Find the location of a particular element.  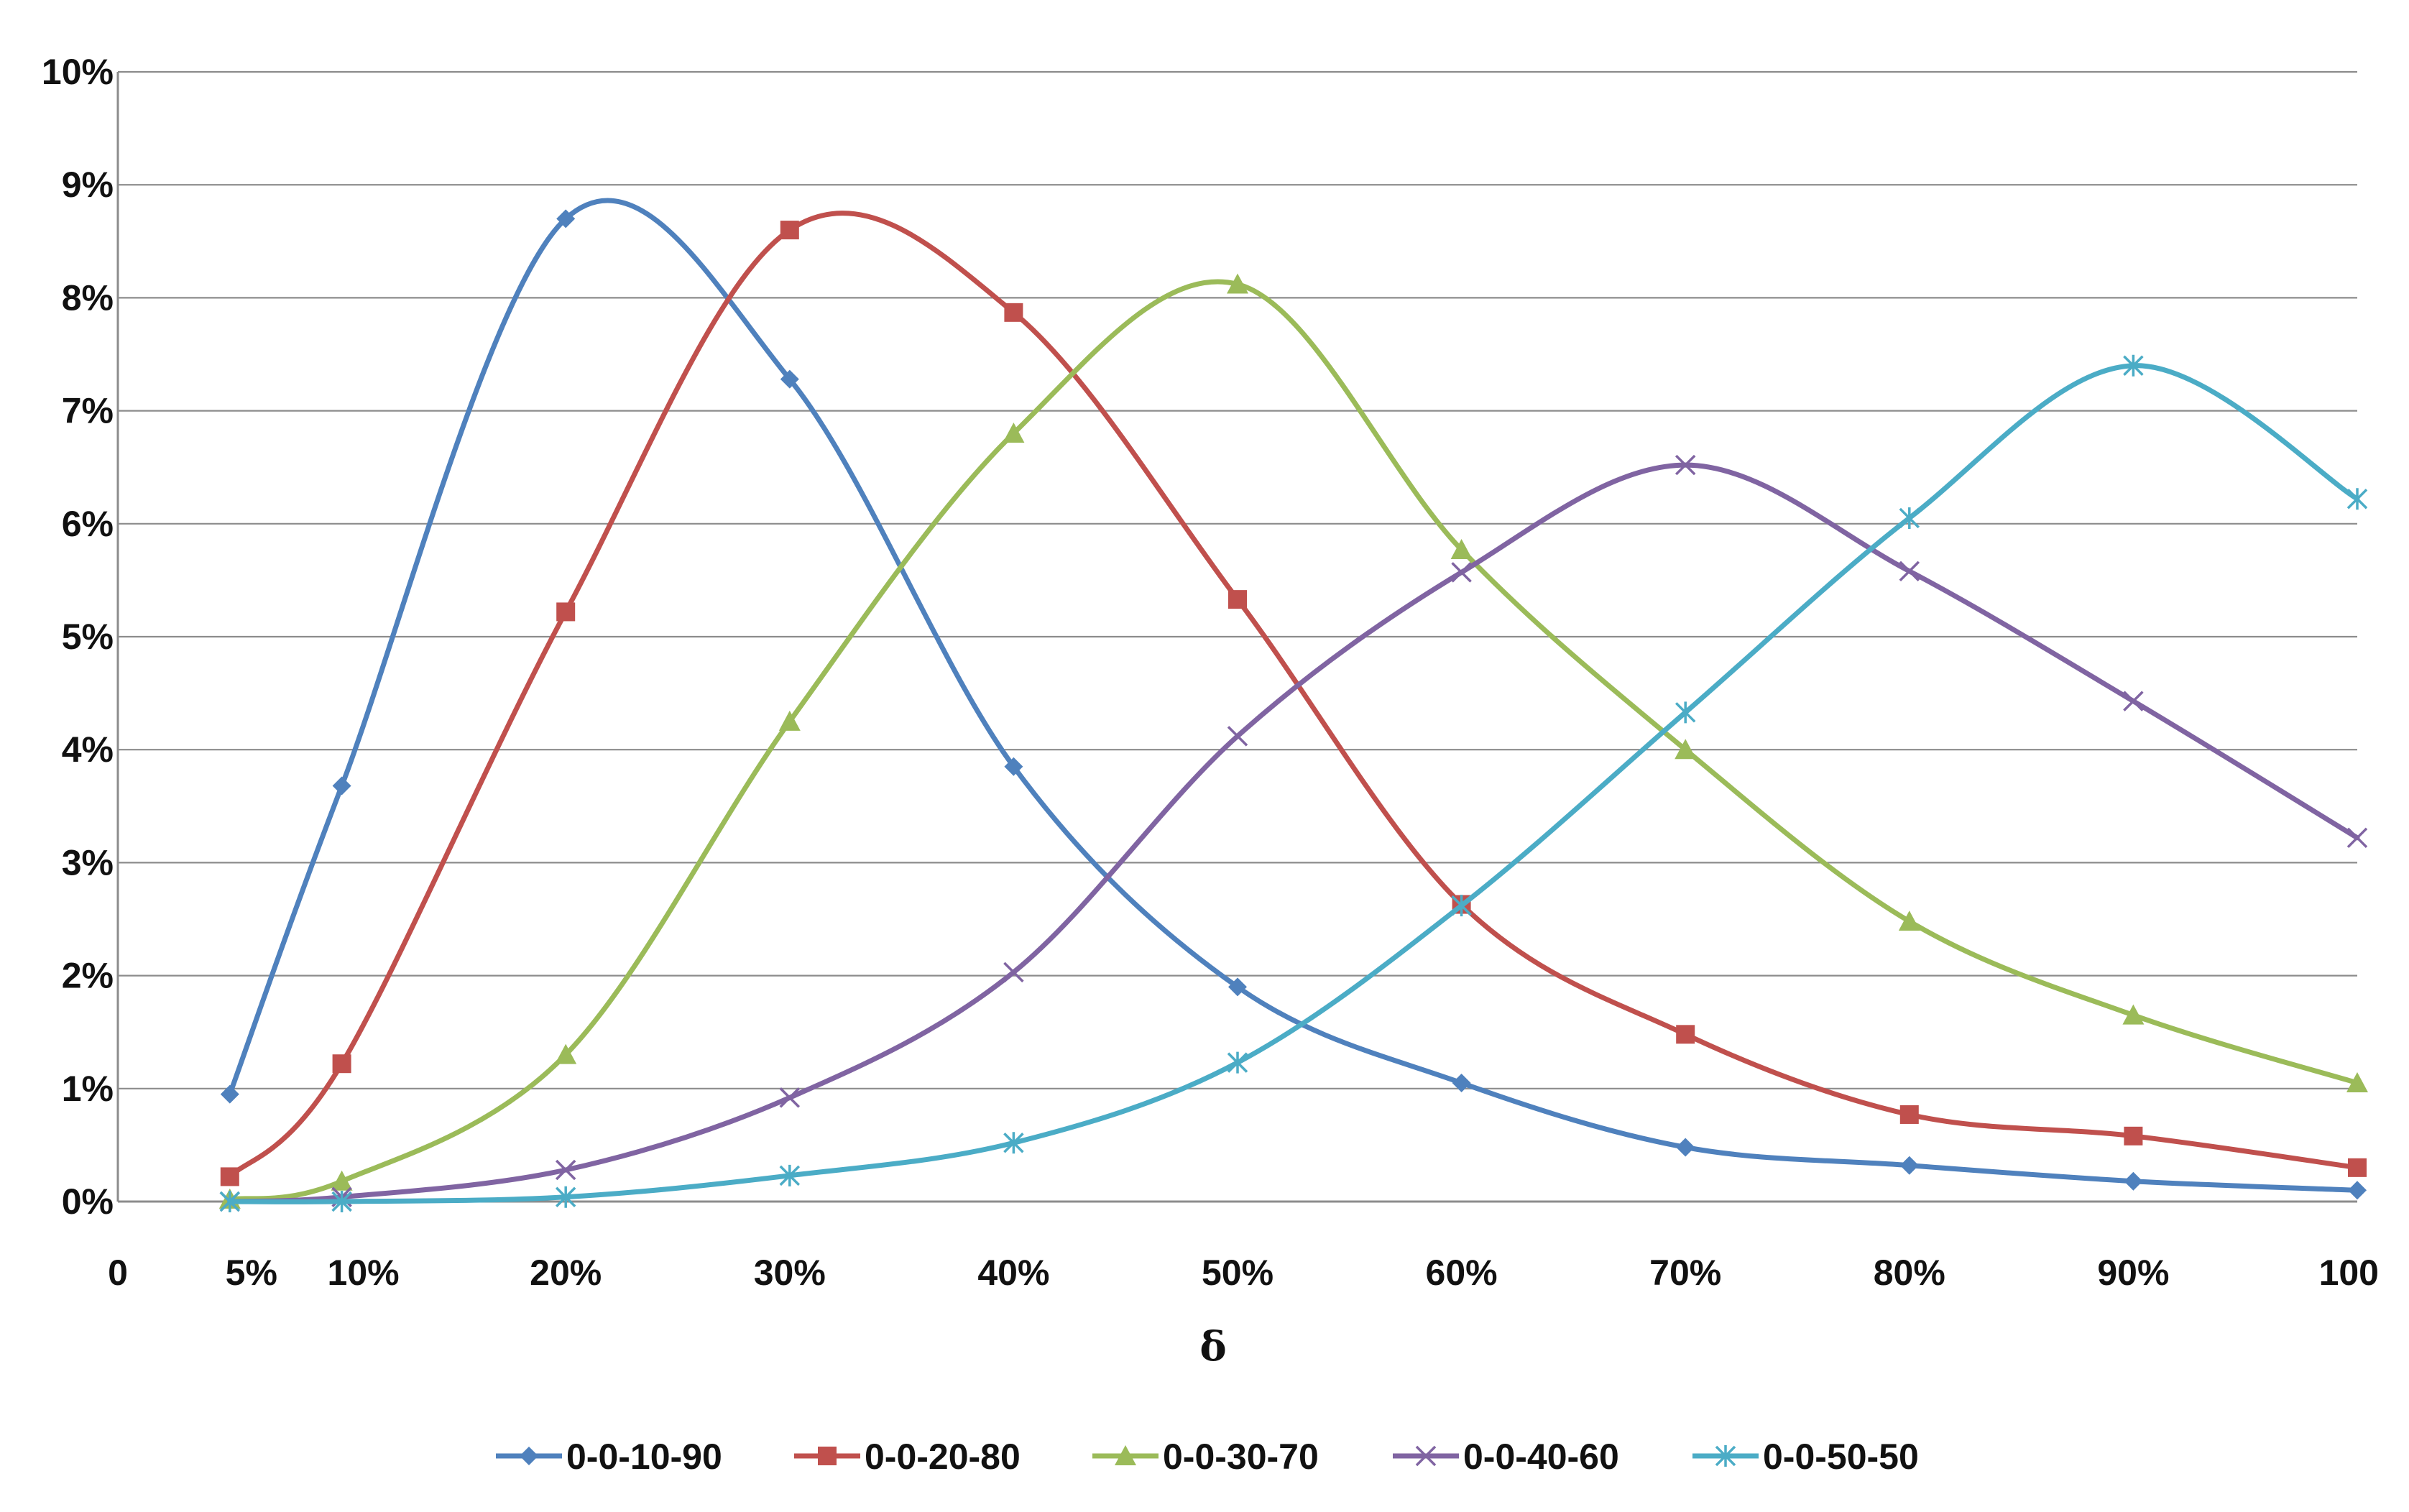

x-tick-label: 30% is located at coordinates (790, 1273).